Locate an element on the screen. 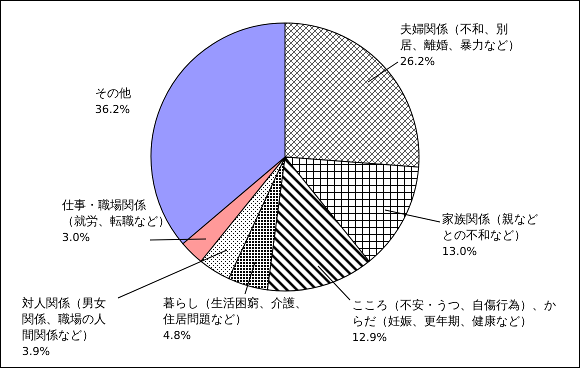 The image size is (580, 368). slice-label: こころ（不安・うつ、自傷行為）、からだ（妊娠、更年期、健康など） is located at coordinates (454, 313).